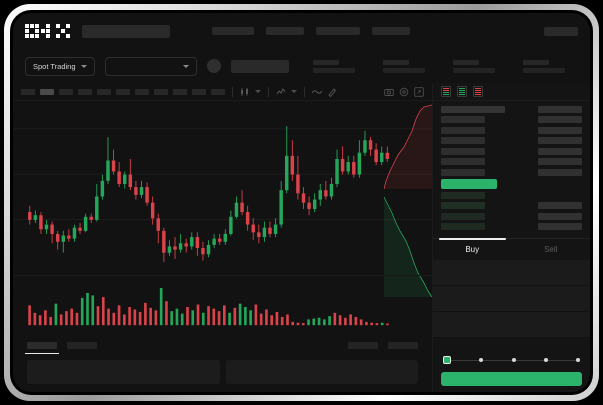 Image resolution: width=603 pixels, height=405 pixels. What do you see at coordinates (60, 66) in the screenshot?
I see `market-type-dropdown: Spot Trading` at bounding box center [60, 66].